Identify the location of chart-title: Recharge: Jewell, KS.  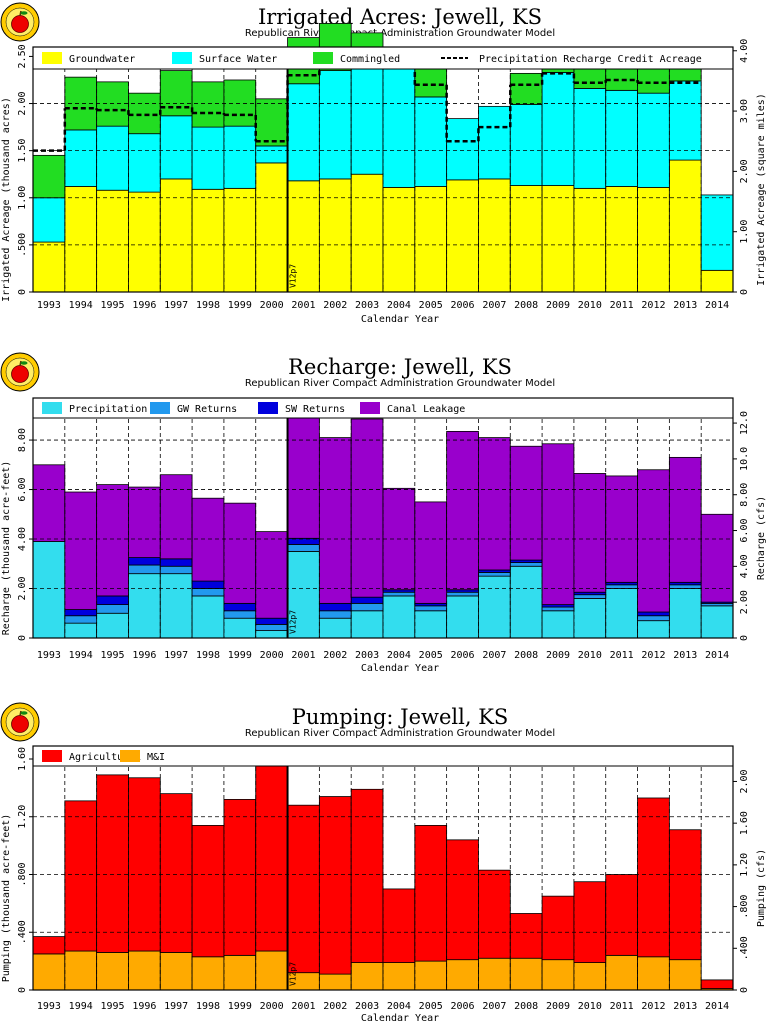
(400, 367).